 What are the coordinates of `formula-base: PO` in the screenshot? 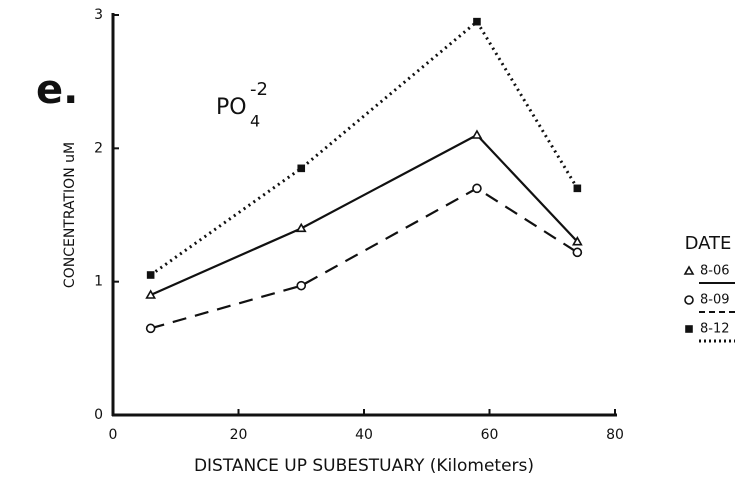 It's located at (231, 107).